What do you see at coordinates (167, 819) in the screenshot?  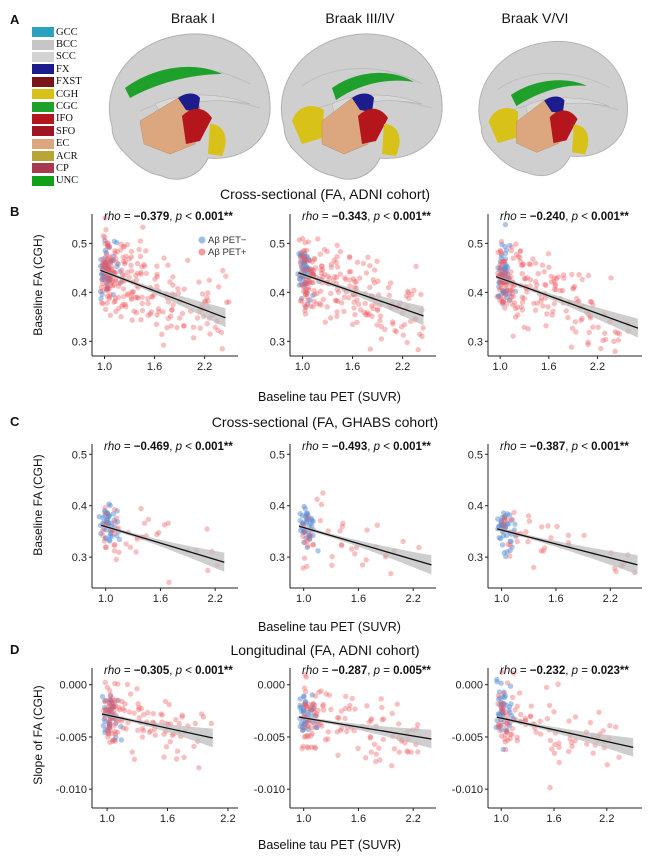 I see `x-tick-label: 1.6` at bounding box center [167, 819].